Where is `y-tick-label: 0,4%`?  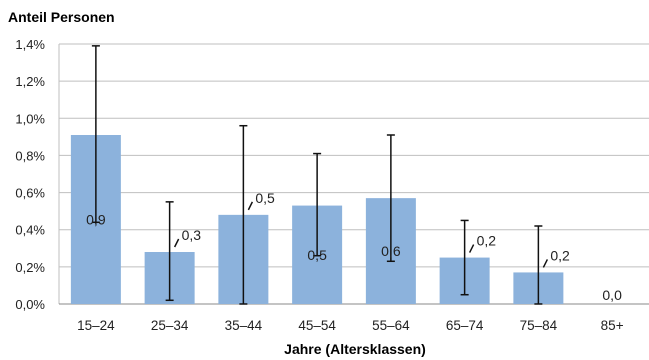 y-tick-label: 0,4% is located at coordinates (30, 230).